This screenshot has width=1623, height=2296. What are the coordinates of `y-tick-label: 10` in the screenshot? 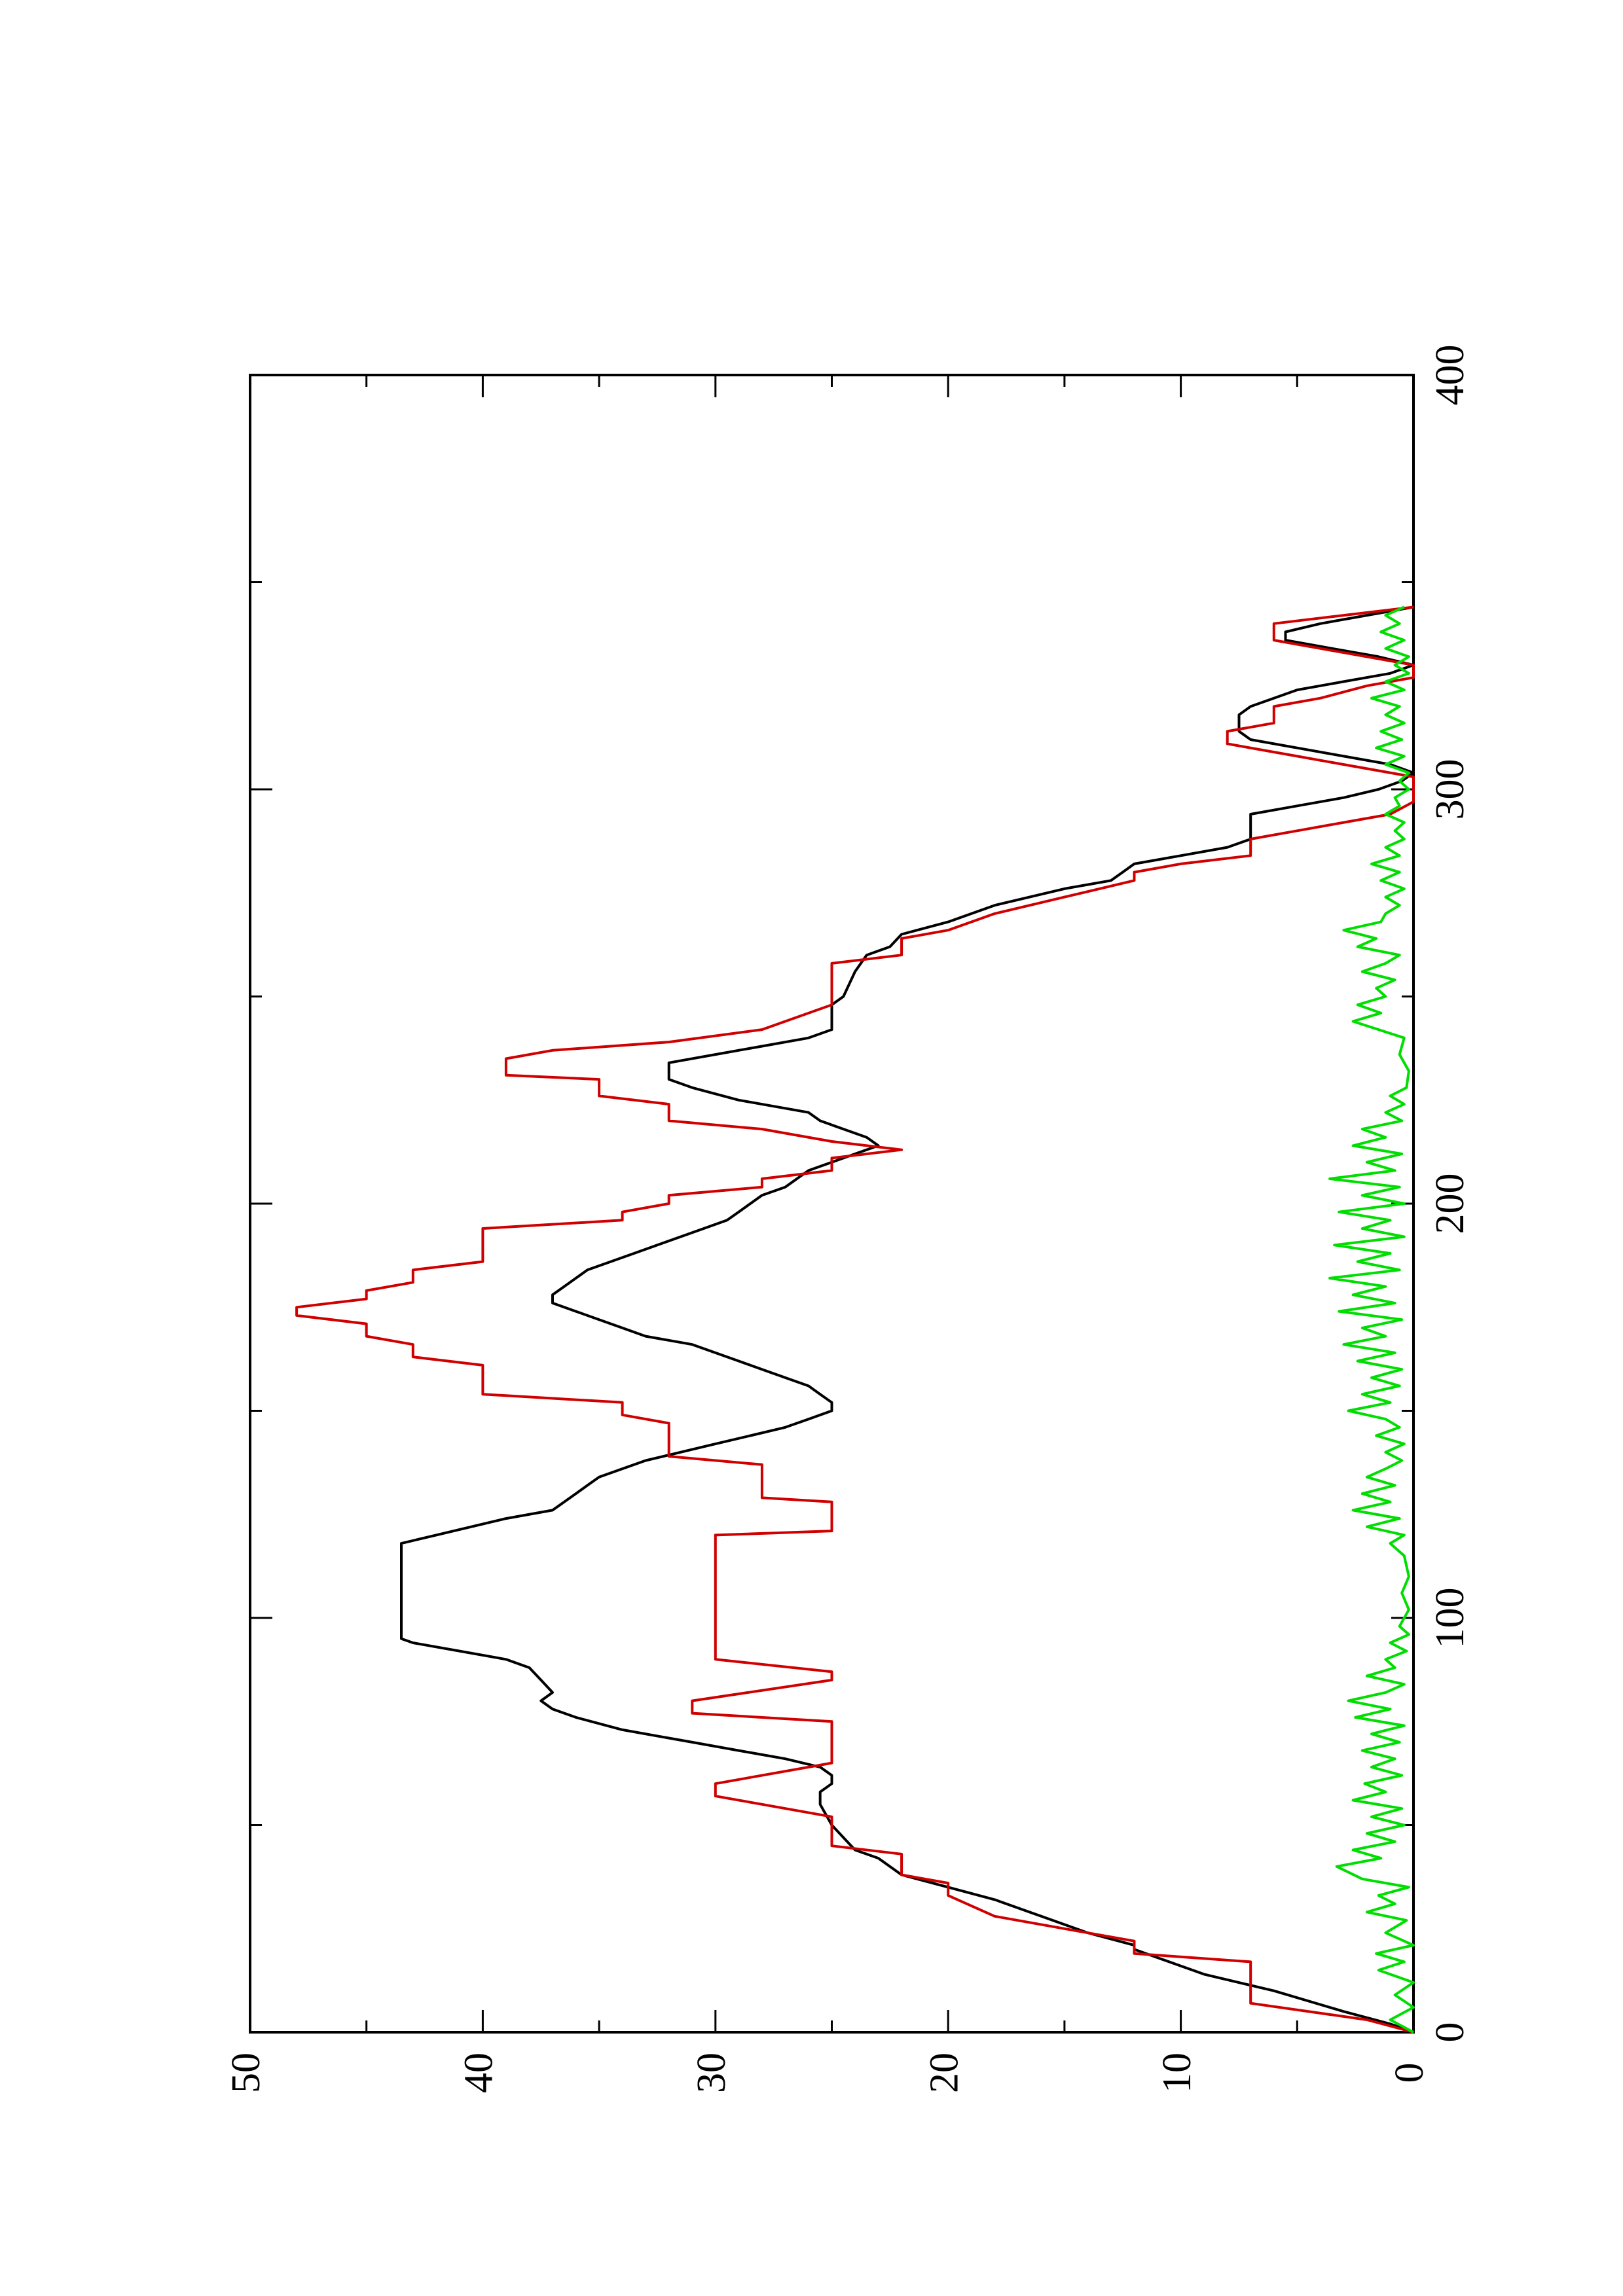 It's located at (1177, 2073).